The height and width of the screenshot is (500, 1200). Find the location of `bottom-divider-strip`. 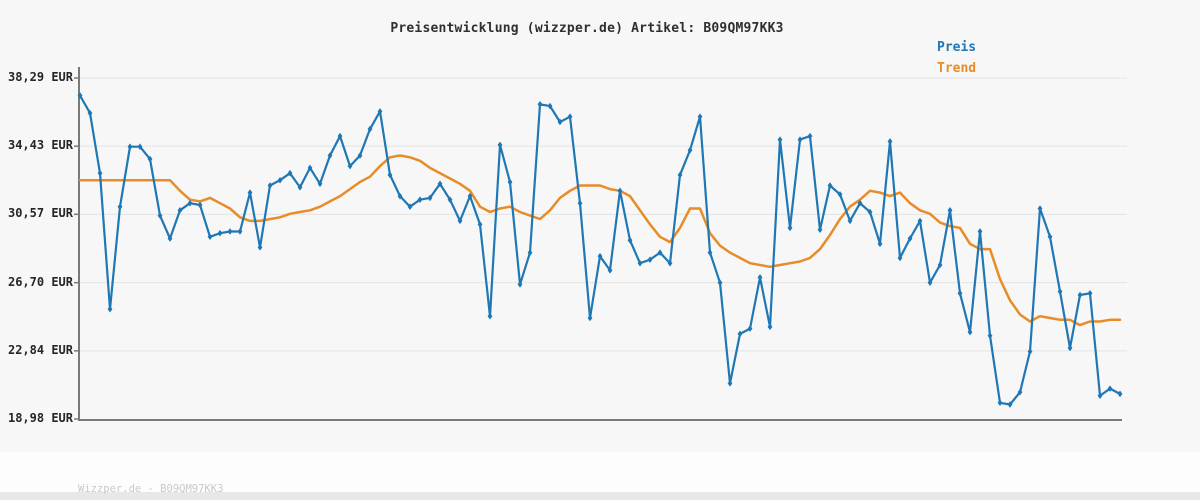

bottom-divider-strip is located at coordinates (600, 496).